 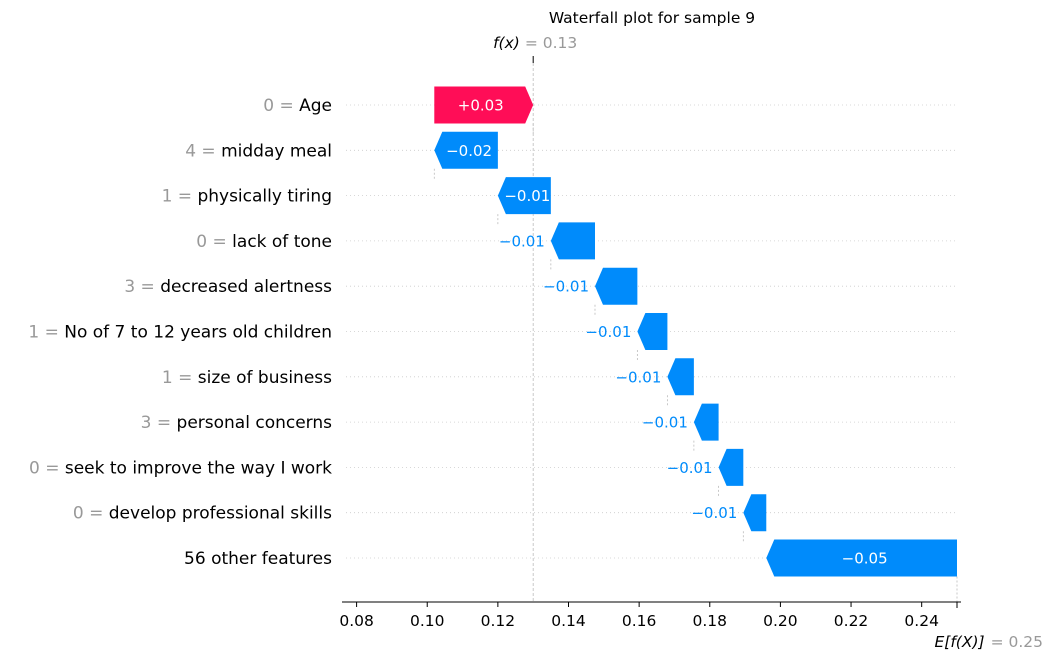 I want to click on feature-name: lack of tone, so click(x=282, y=242).